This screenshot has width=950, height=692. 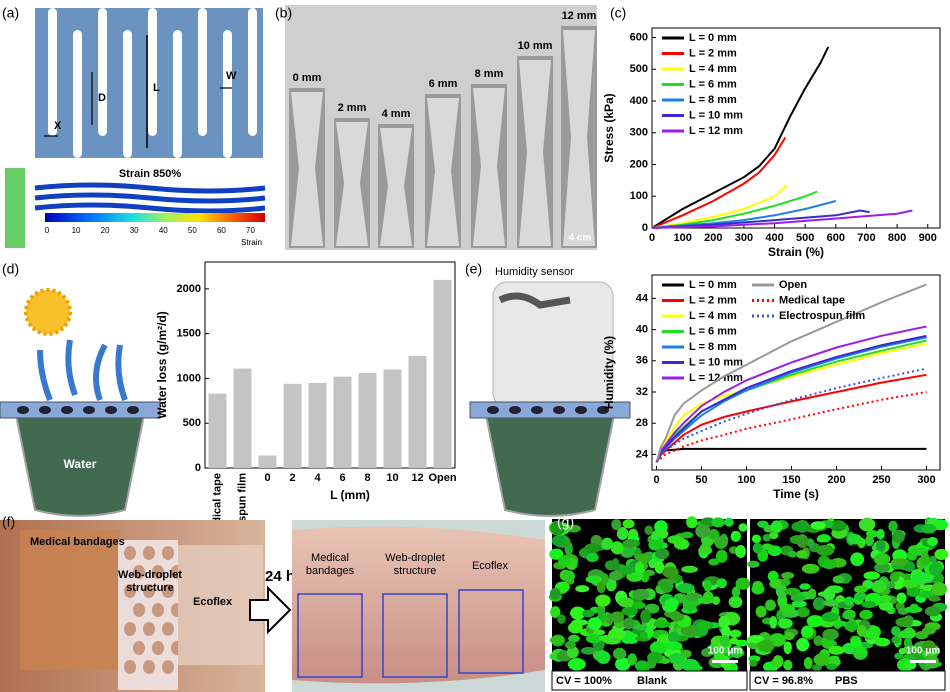 I want to click on legend-label: L = 4 mm, so click(x=713, y=69).